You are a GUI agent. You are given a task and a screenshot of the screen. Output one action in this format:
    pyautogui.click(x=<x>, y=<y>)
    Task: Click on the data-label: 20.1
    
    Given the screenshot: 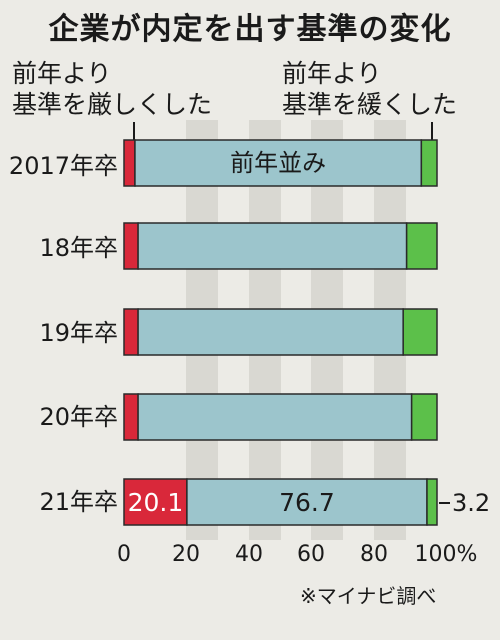 What is the action you would take?
    pyautogui.click(x=156, y=502)
    